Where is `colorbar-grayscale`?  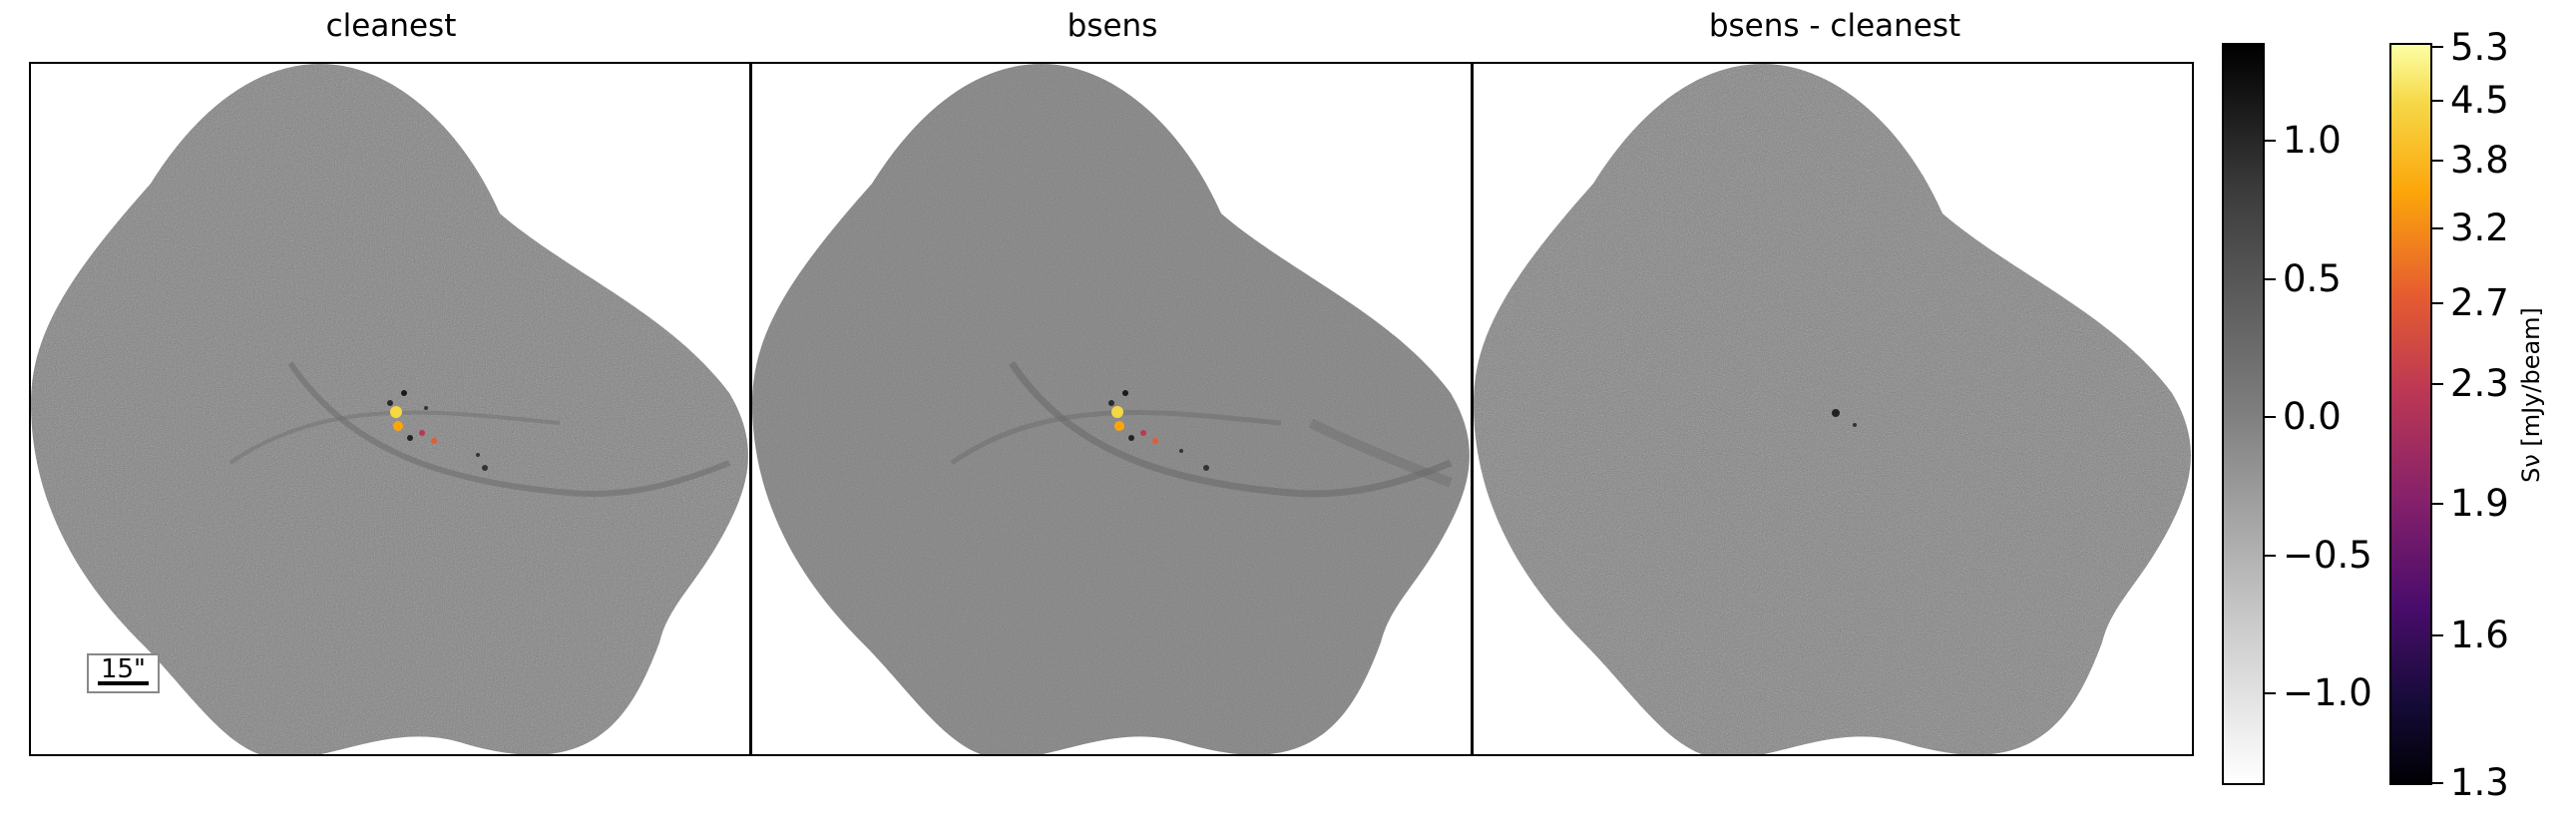
colorbar-grayscale is located at coordinates (2243, 414).